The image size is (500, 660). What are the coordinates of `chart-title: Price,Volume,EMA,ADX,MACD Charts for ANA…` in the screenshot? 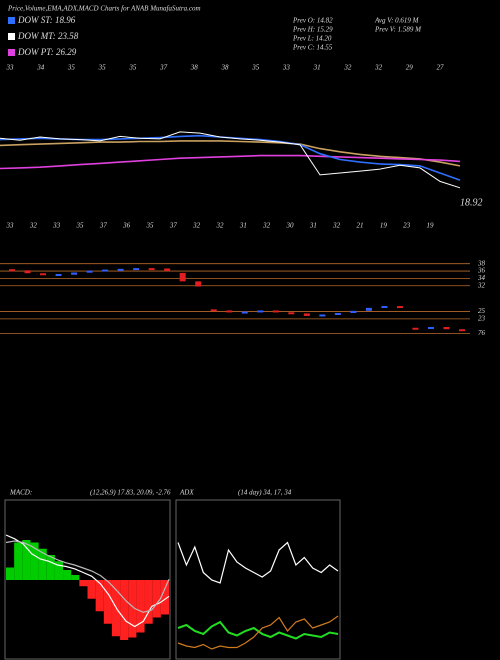 It's located at (104, 9).